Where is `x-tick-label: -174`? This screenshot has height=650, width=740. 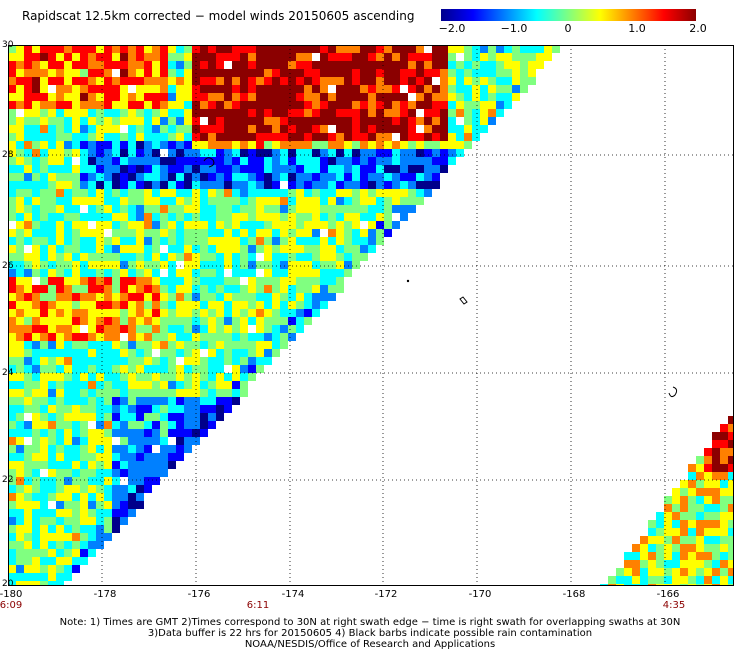 x-tick-label: -174 is located at coordinates (293, 594).